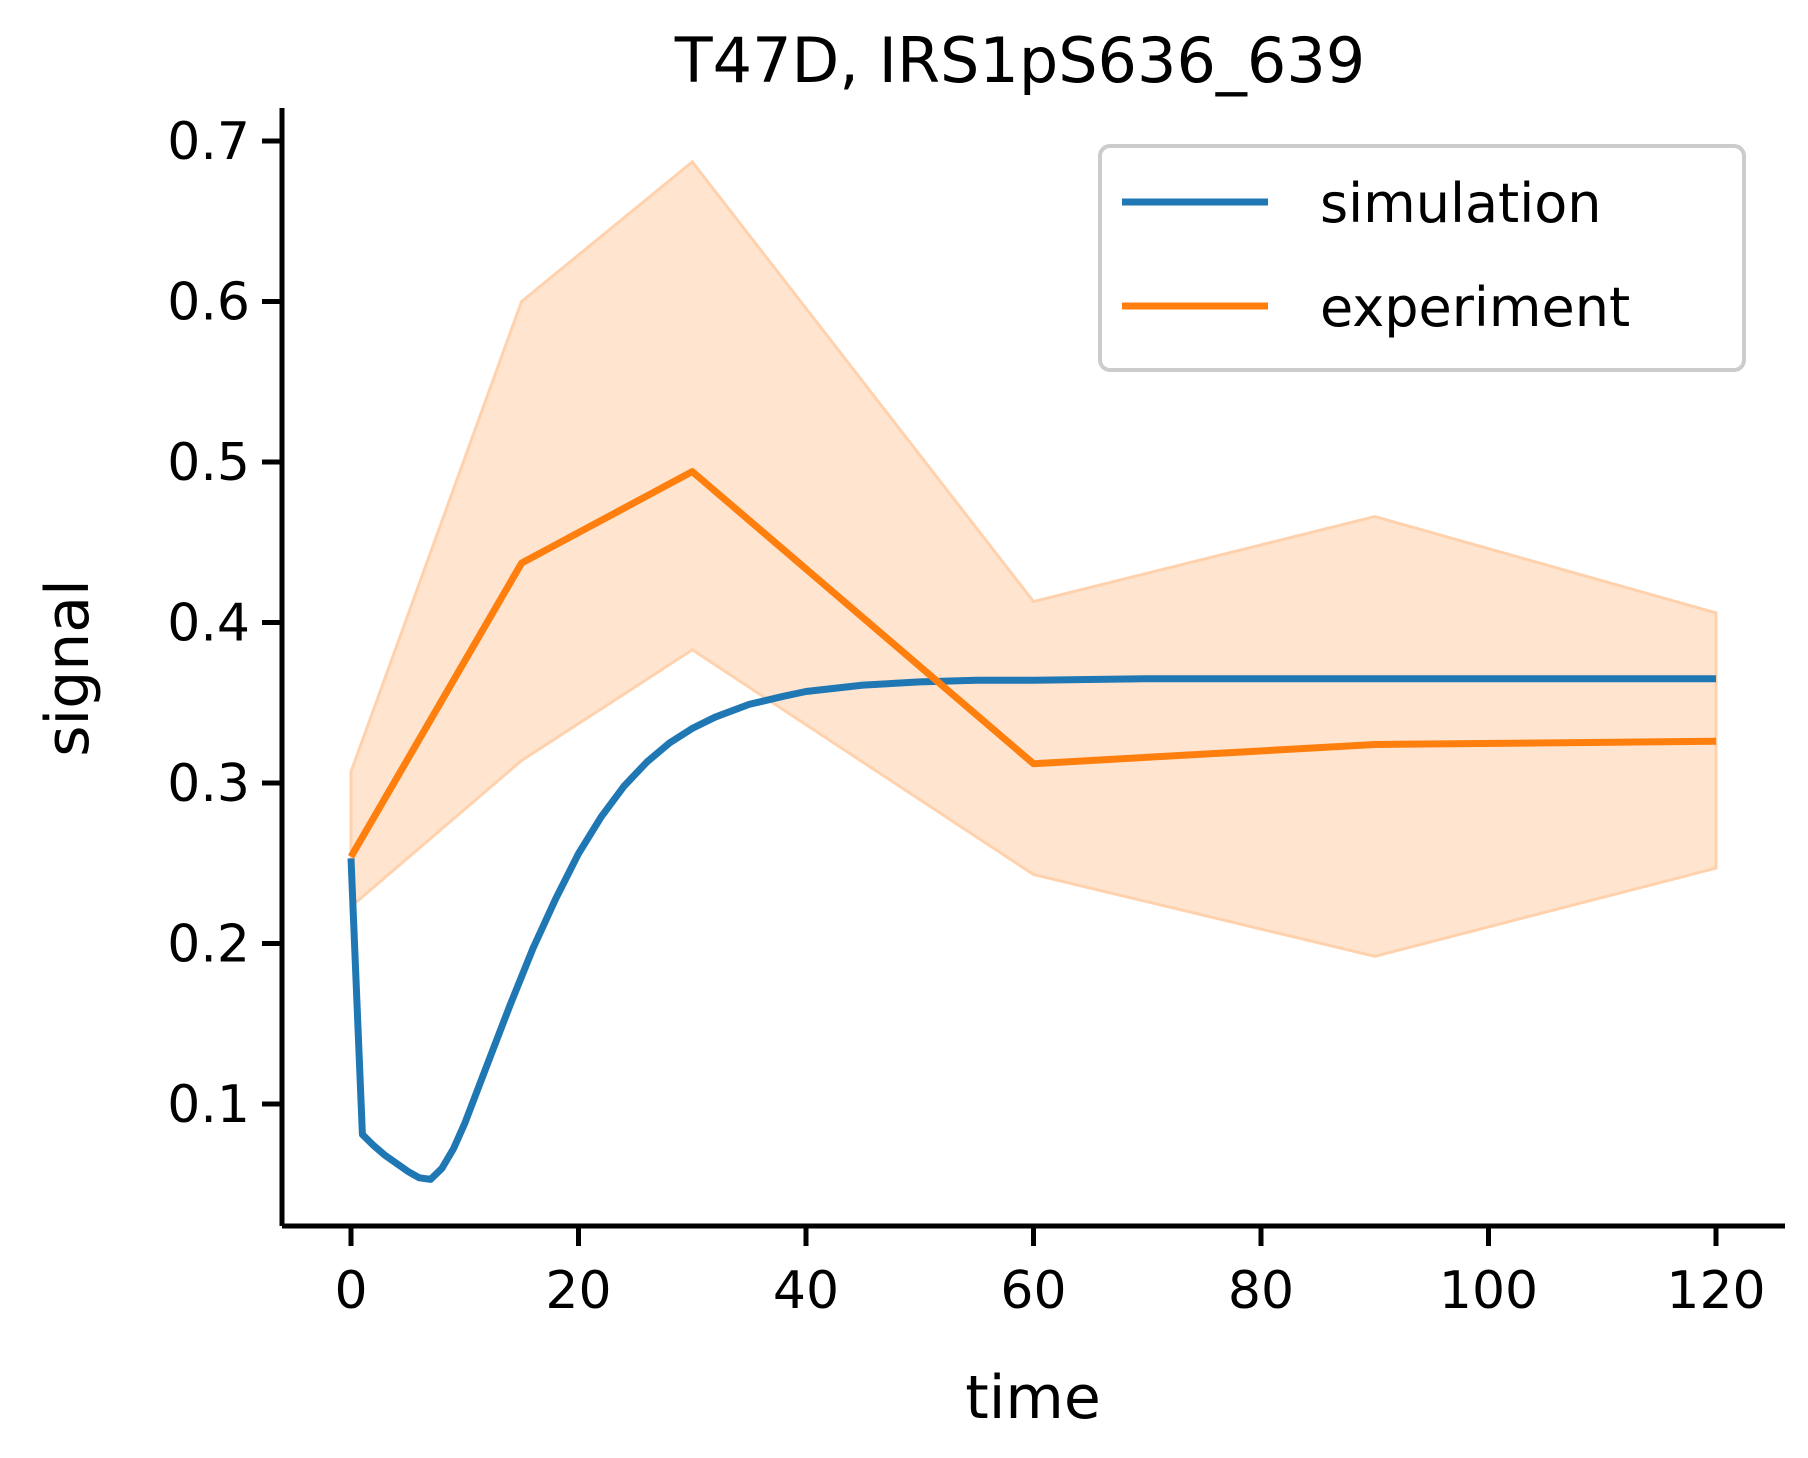  What do you see at coordinates (350, 1291) in the screenshot?
I see `x-tick-label: 0` at bounding box center [350, 1291].